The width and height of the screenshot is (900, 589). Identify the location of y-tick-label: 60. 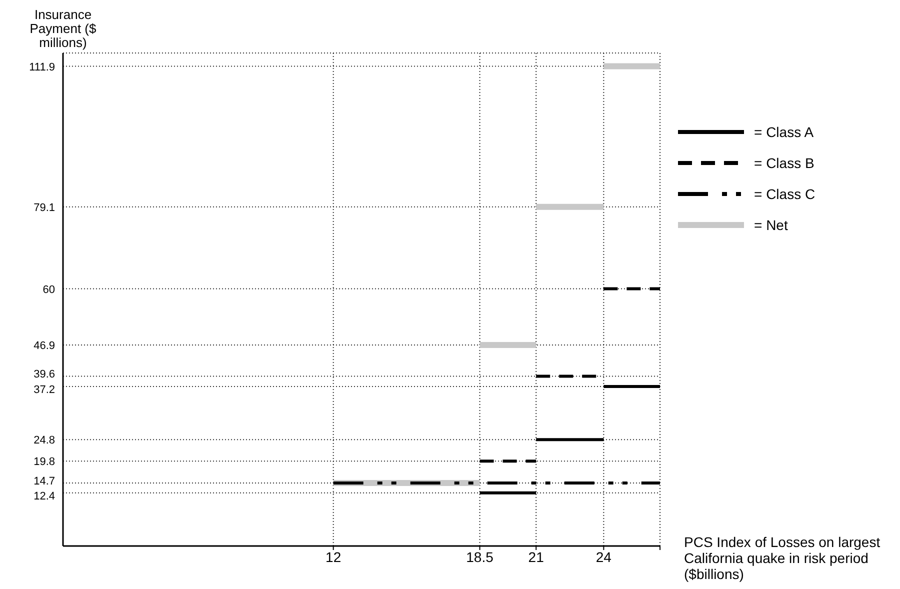
(48, 290).